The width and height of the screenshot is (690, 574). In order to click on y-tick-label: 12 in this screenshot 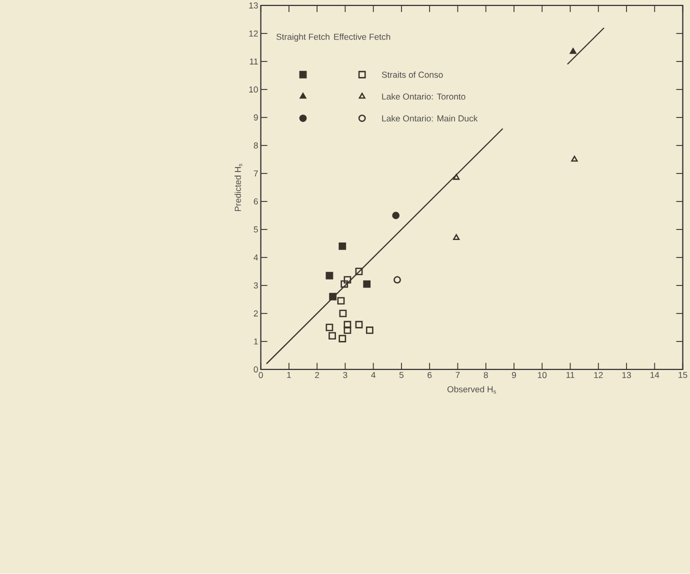, I will do `click(253, 33)`.